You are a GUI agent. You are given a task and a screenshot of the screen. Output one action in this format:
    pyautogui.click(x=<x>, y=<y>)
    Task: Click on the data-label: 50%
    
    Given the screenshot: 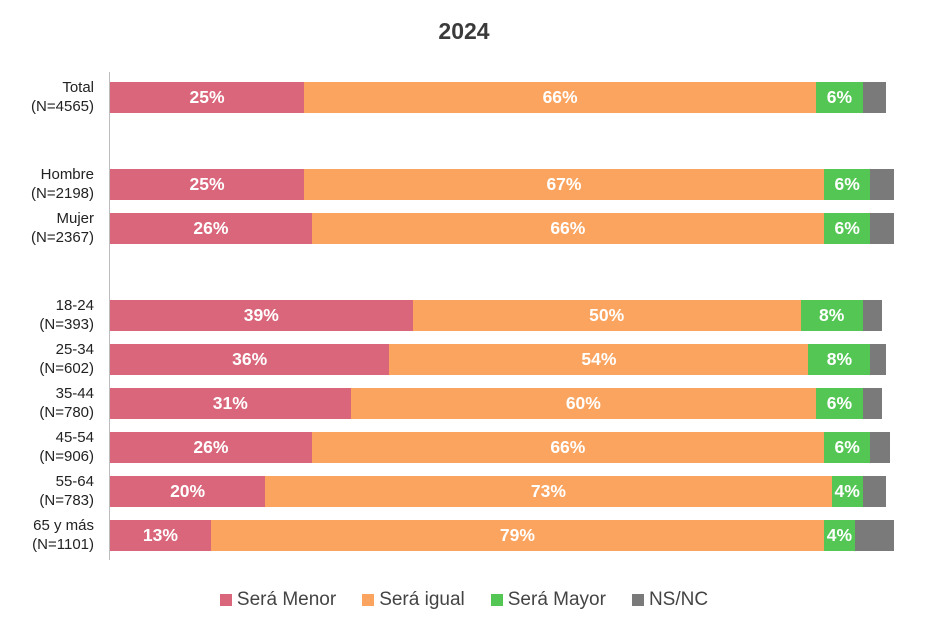 What is the action you would take?
    pyautogui.click(x=607, y=315)
    